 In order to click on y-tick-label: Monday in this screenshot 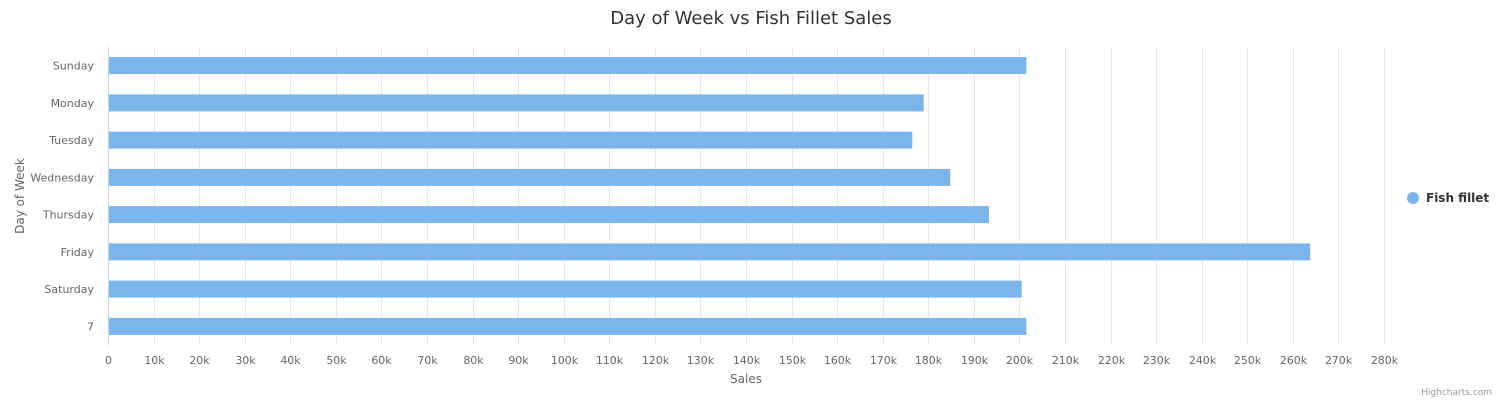, I will do `click(73, 103)`.